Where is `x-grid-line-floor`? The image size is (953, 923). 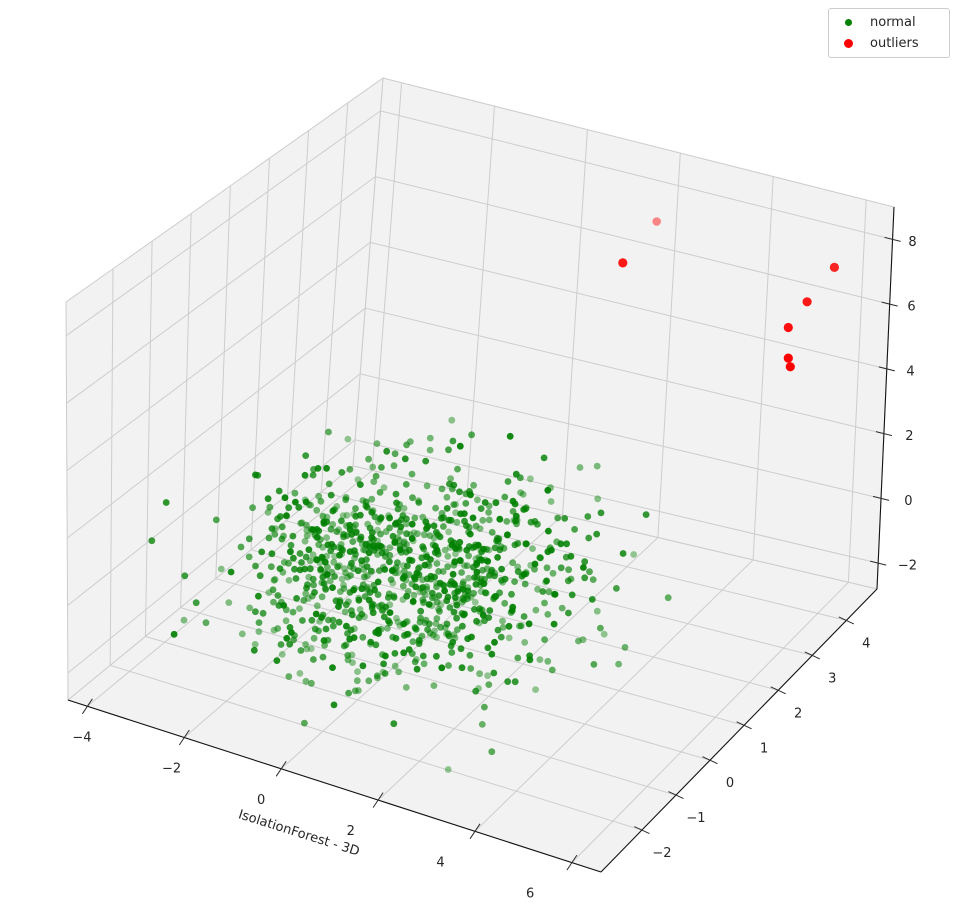 x-grid-line-floor is located at coordinates (710, 722).